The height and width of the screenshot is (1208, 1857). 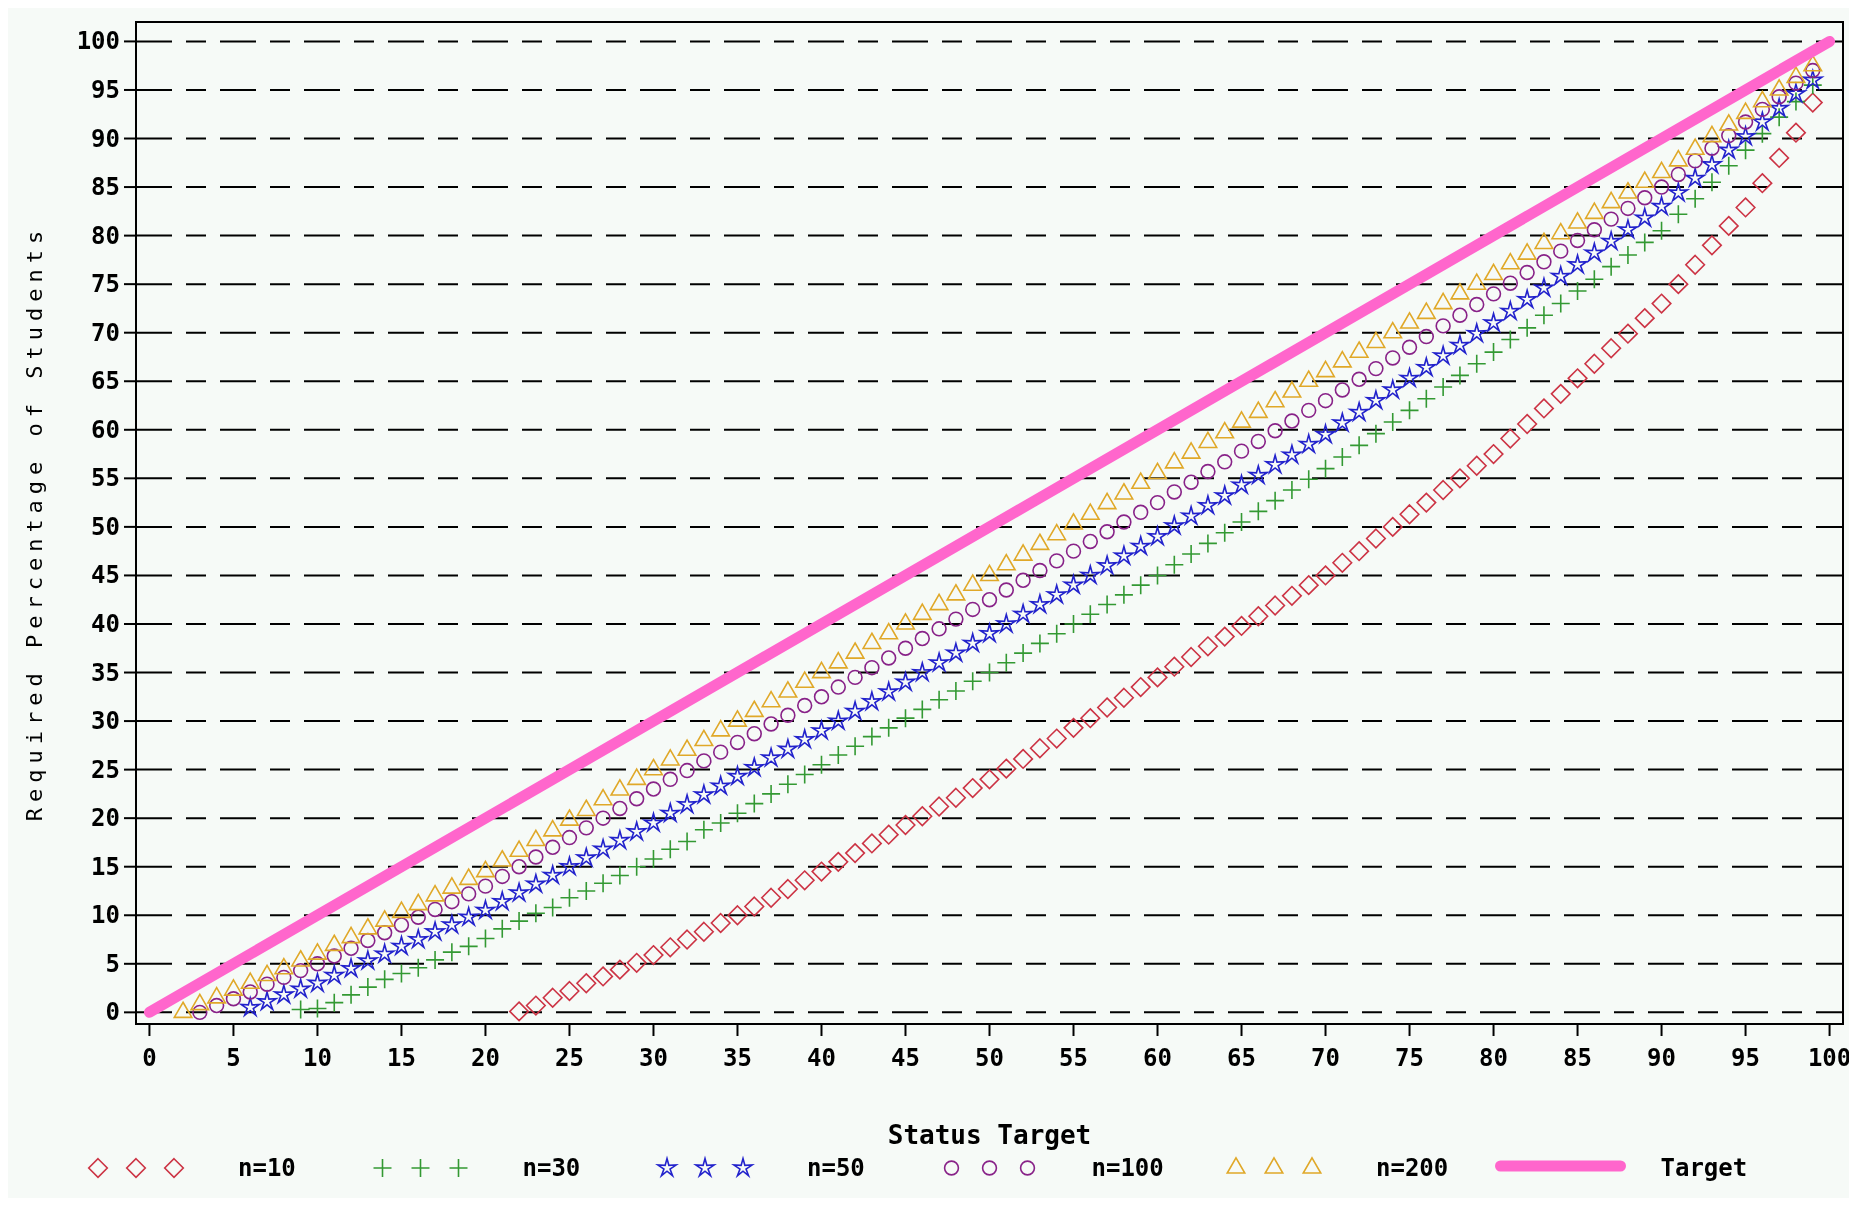 I want to click on y-tick-label: 20, so click(x=105, y=818).